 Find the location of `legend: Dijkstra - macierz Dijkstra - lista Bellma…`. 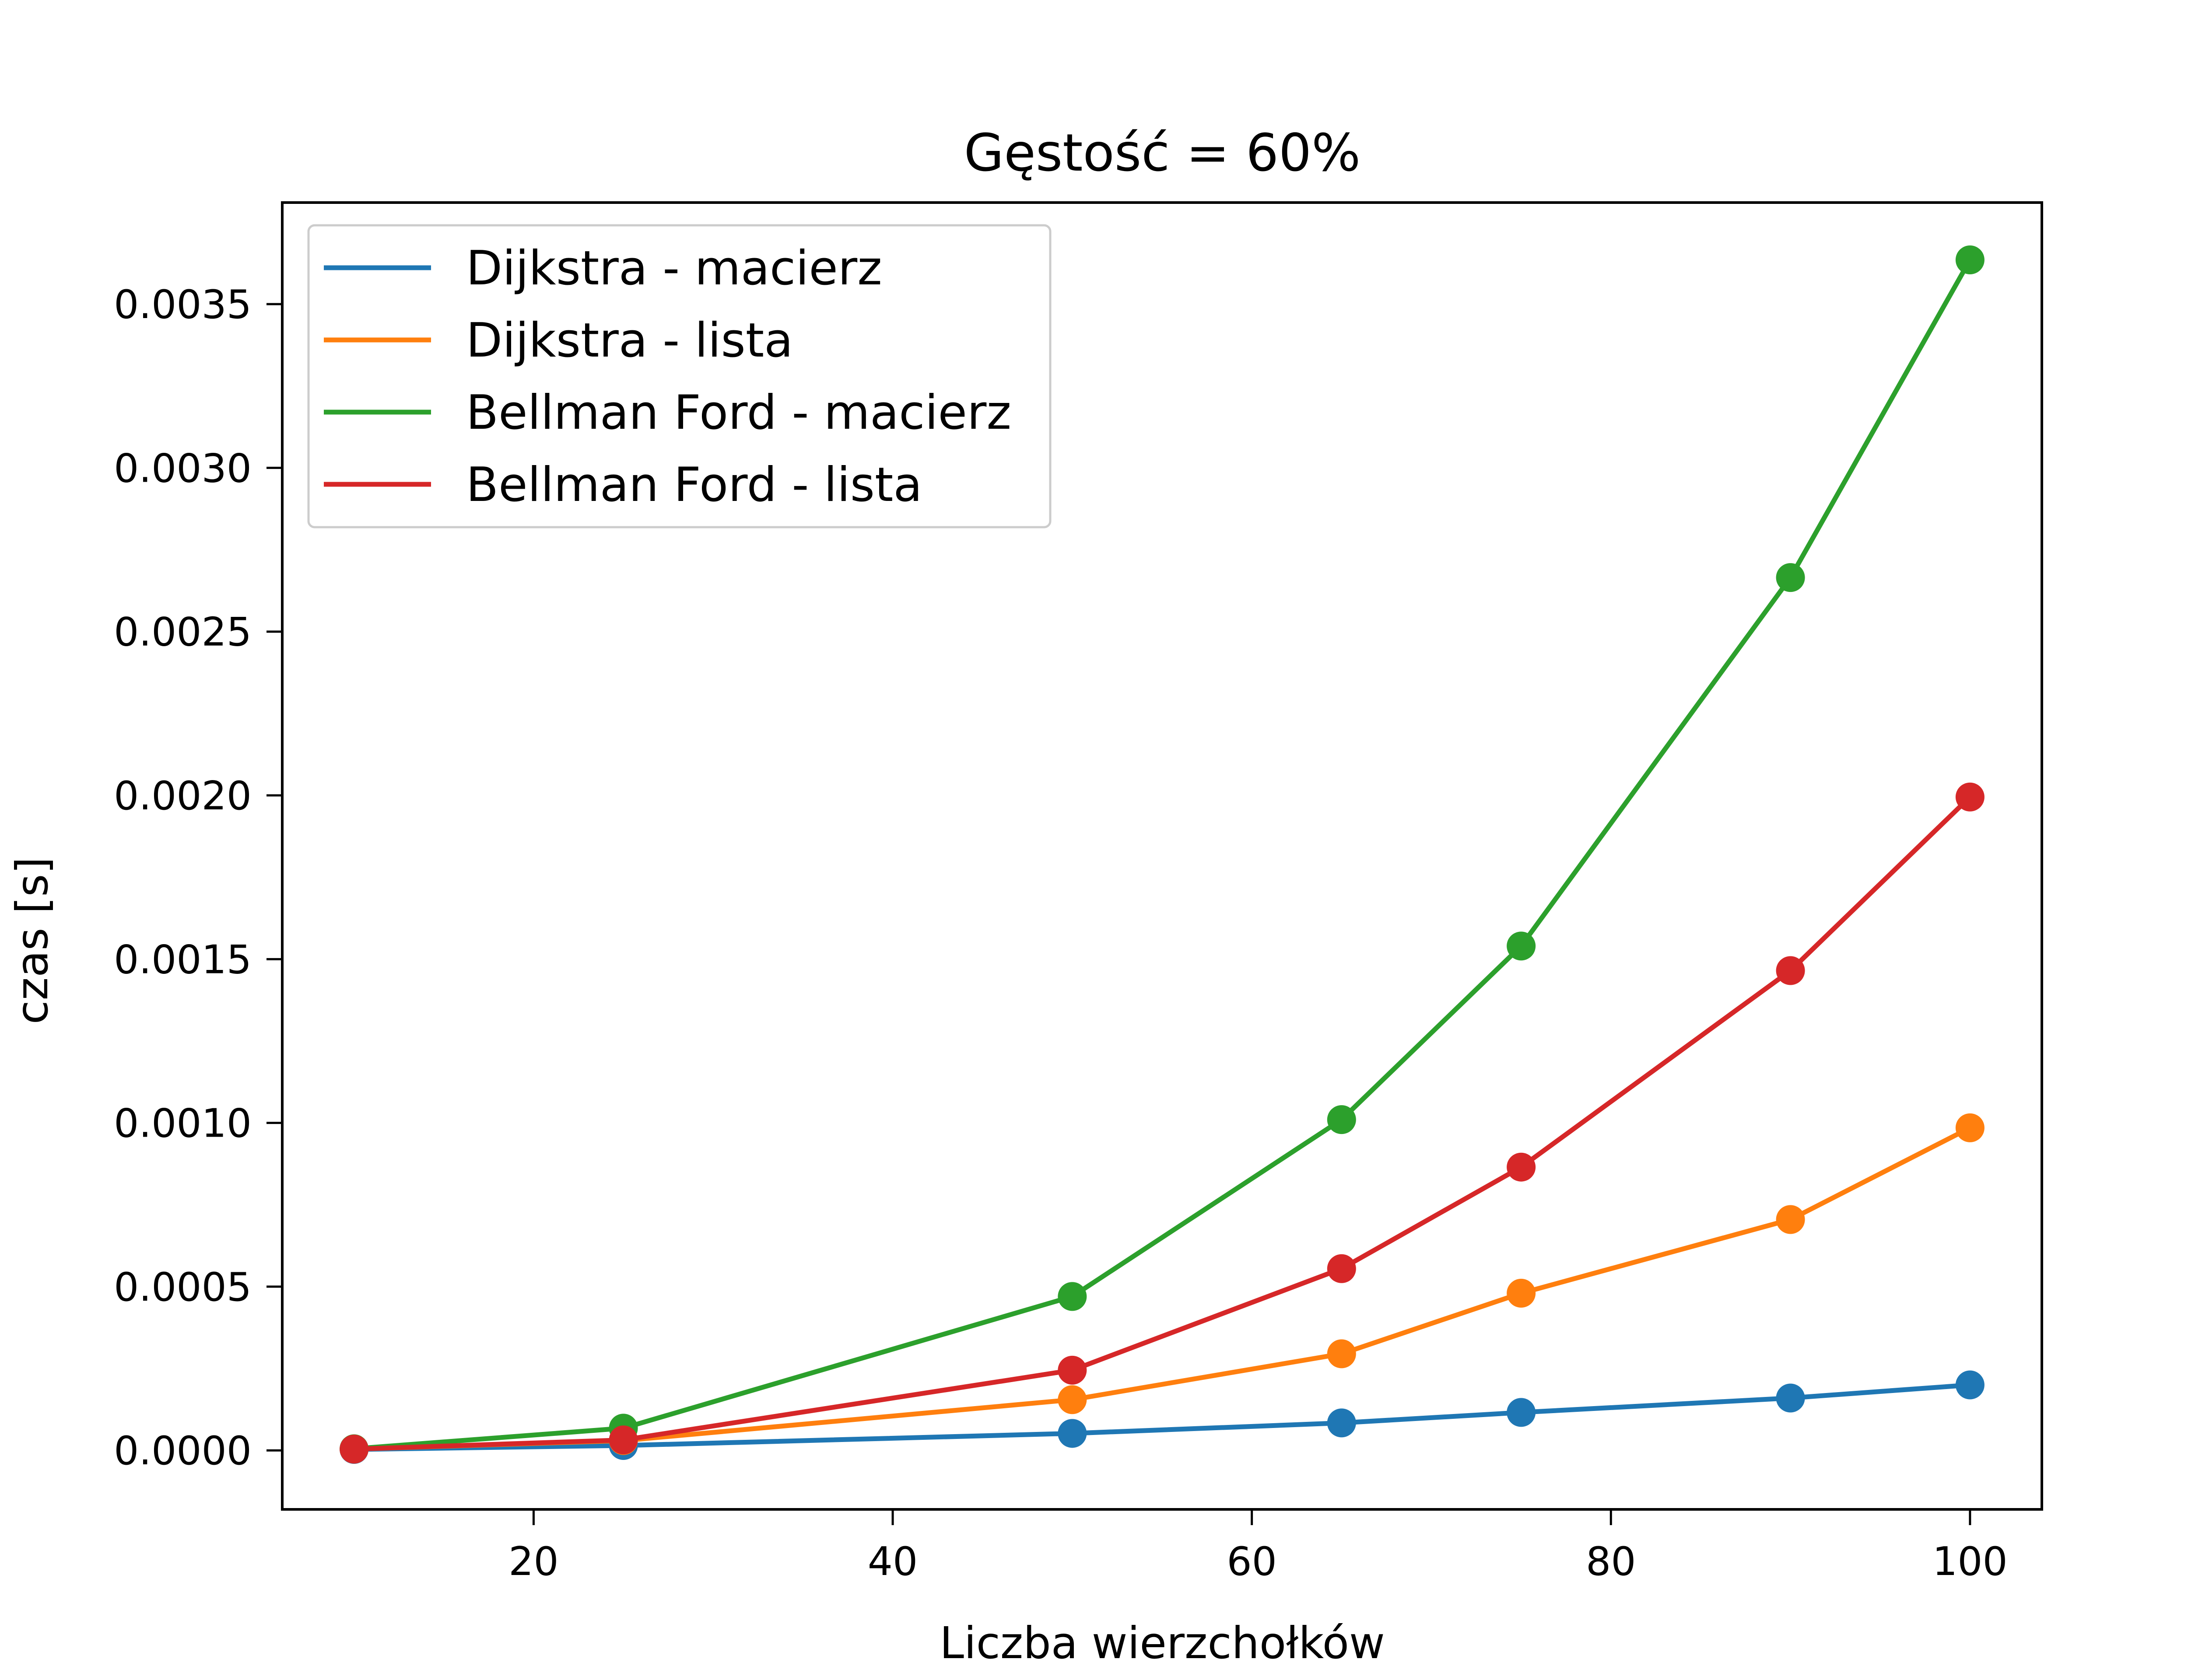

legend: Dijkstra - macierz Dijkstra - lista Bellma… is located at coordinates (679, 376).